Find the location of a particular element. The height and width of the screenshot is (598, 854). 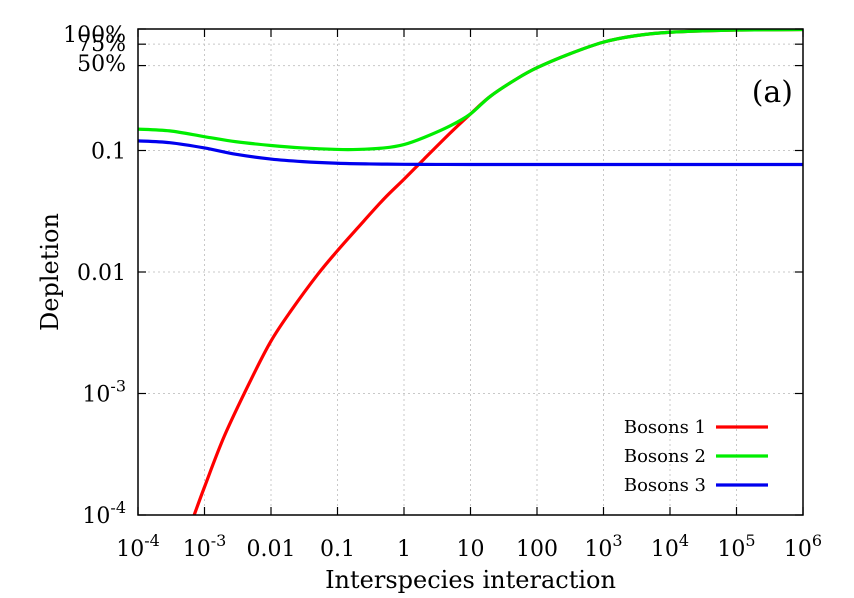

x-tick-label: 10⁵ is located at coordinates (736, 546).